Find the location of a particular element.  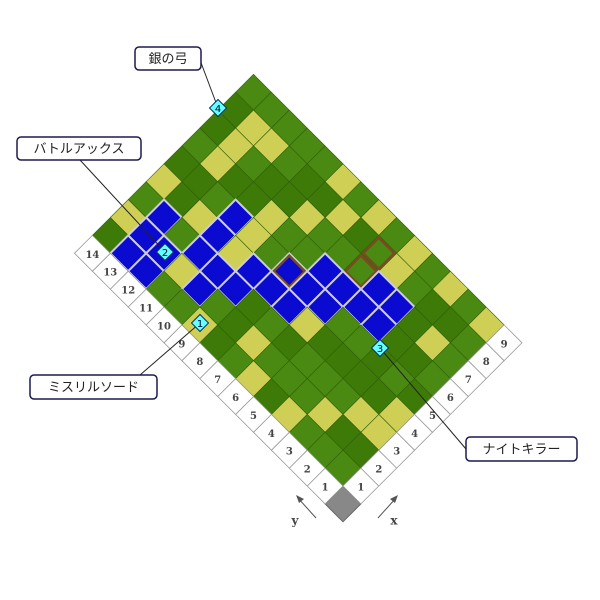

y-tick-label: 1 is located at coordinates (325, 488).